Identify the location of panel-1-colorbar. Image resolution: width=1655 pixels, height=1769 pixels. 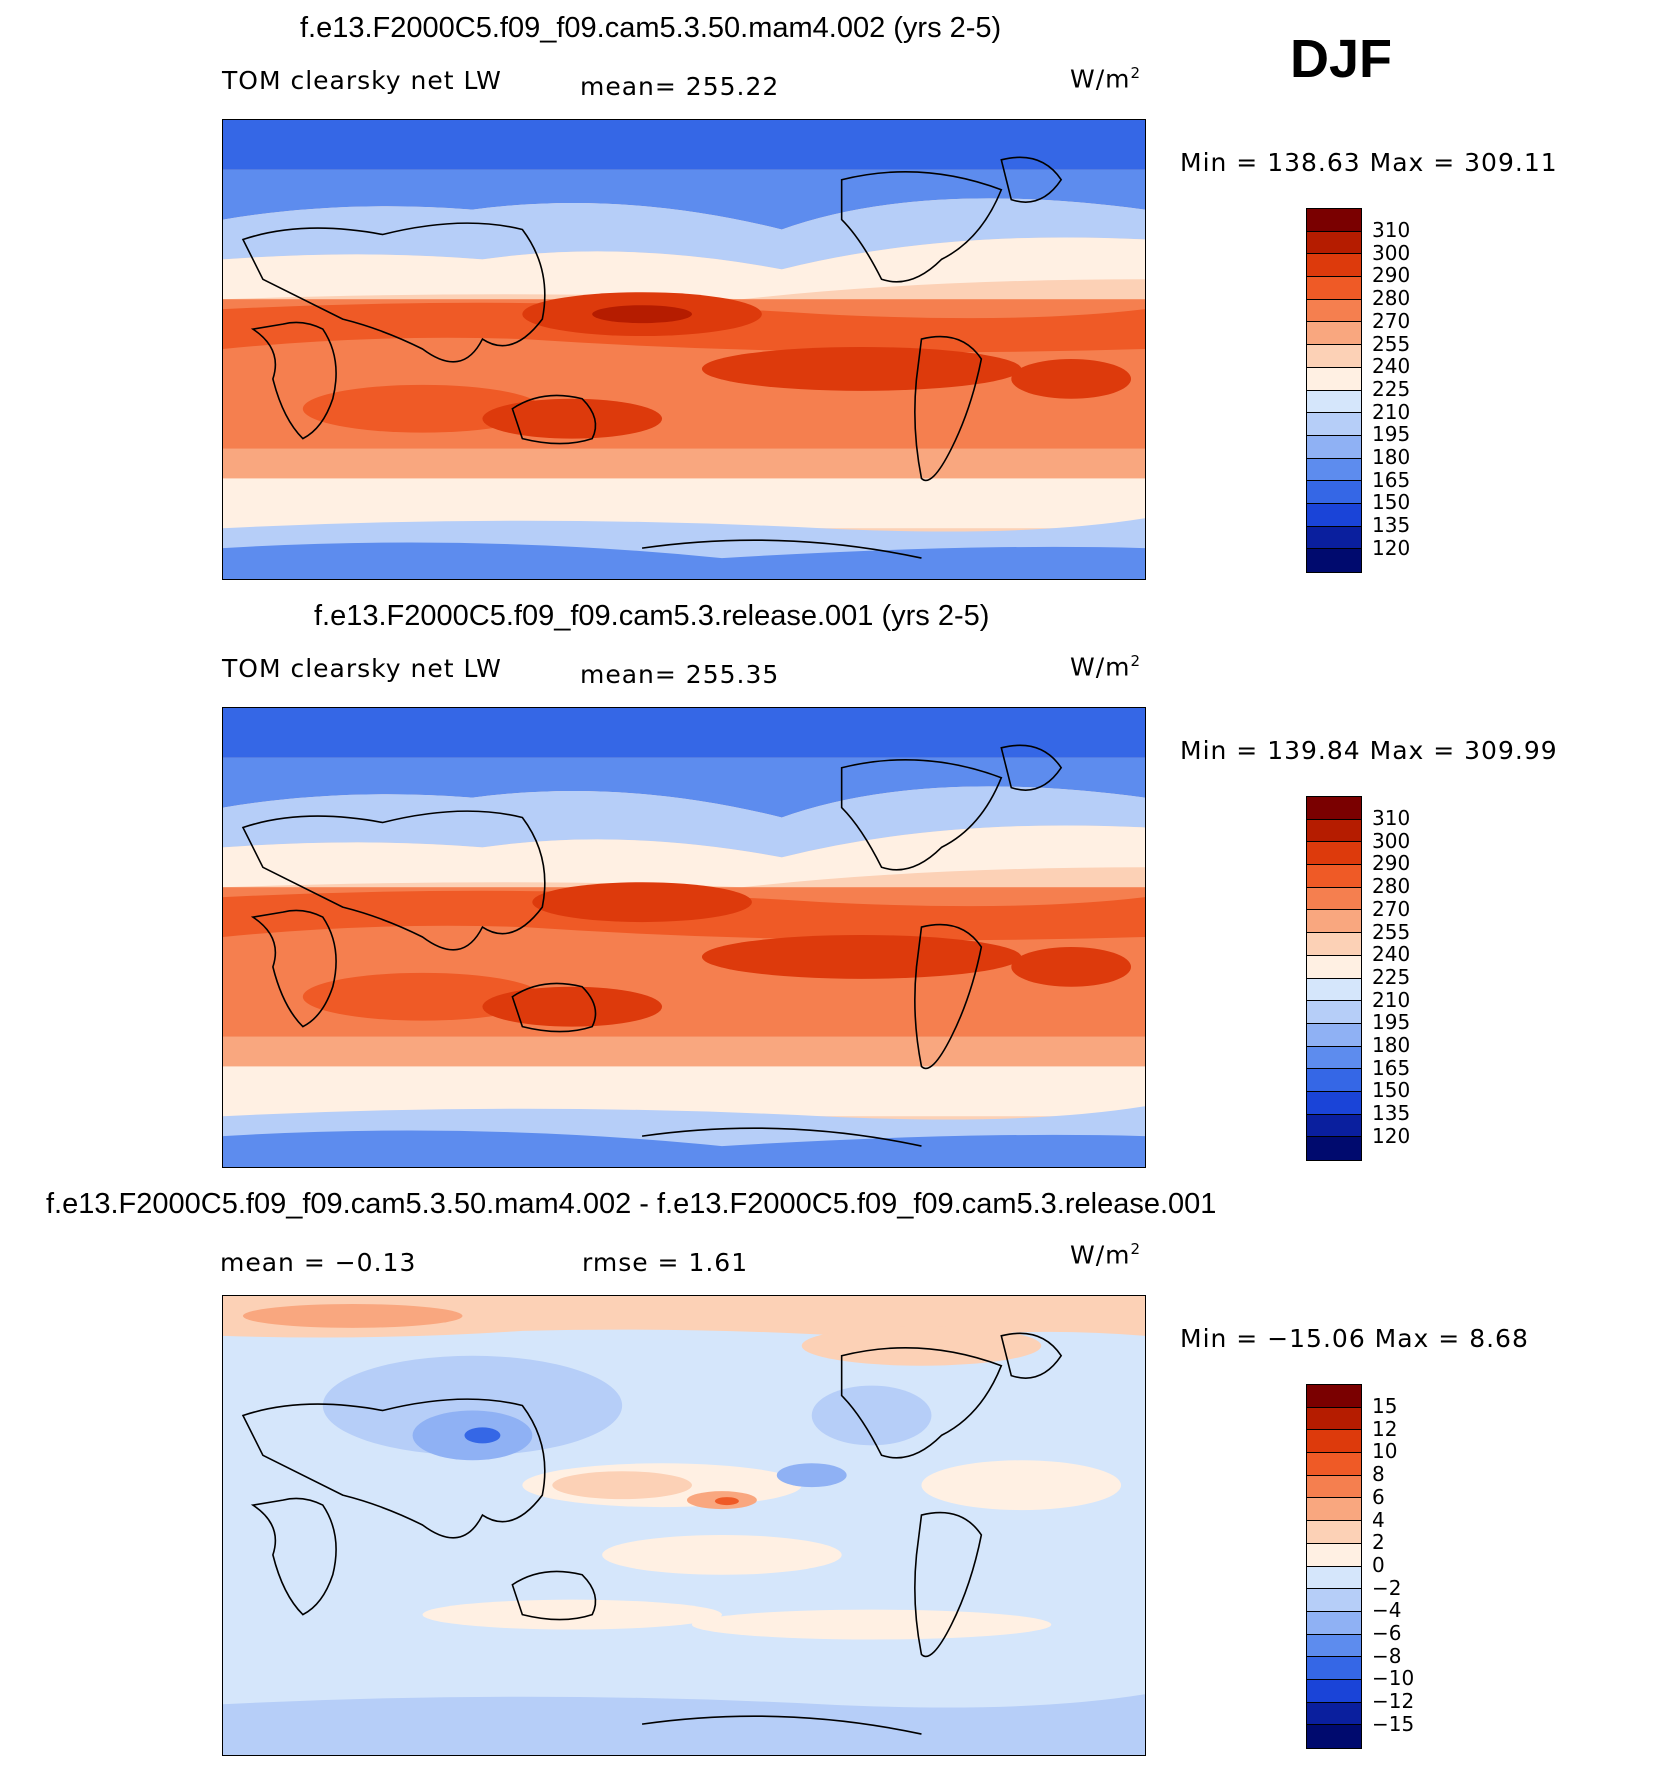
(1334, 390).